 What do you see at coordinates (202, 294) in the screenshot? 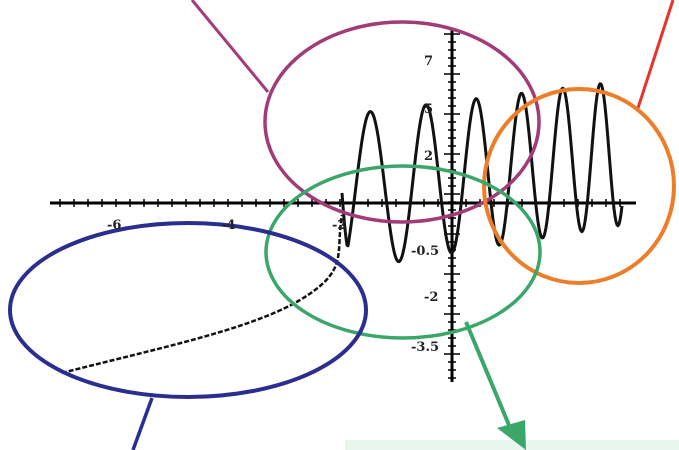
I see `function-curve-tail` at bounding box center [202, 294].